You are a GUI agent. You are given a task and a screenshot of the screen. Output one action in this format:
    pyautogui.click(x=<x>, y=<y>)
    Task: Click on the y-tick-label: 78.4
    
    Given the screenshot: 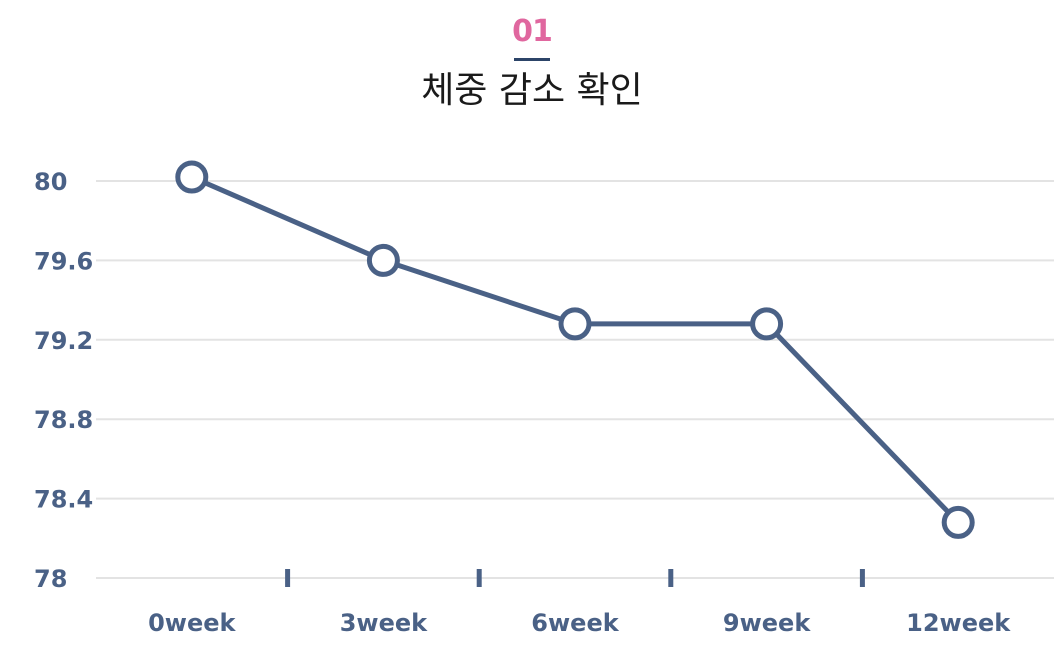 What is the action you would take?
    pyautogui.click(x=63, y=500)
    